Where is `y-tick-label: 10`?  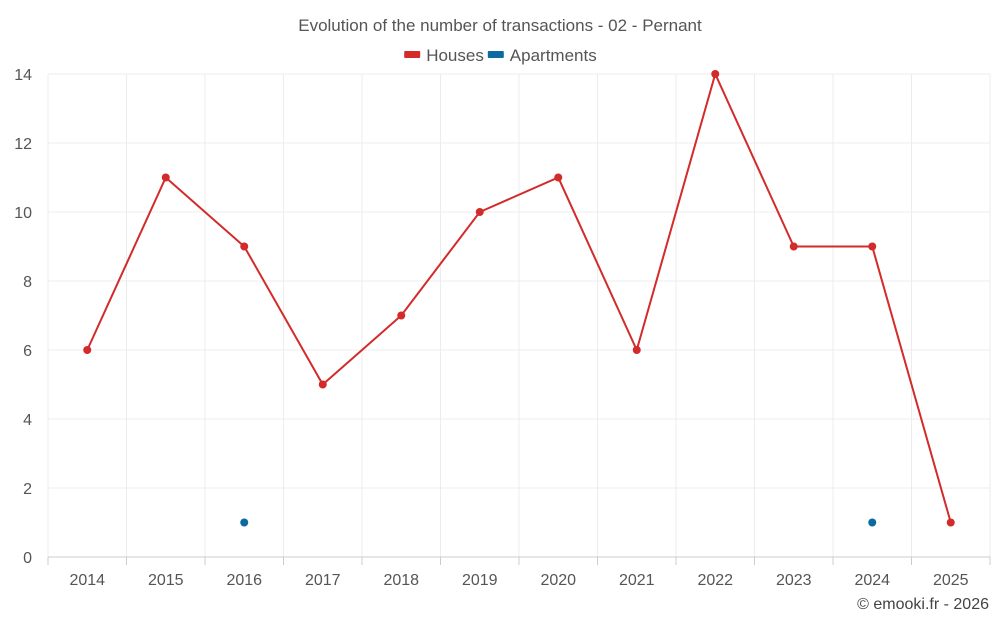 y-tick-label: 10 is located at coordinates (23, 213).